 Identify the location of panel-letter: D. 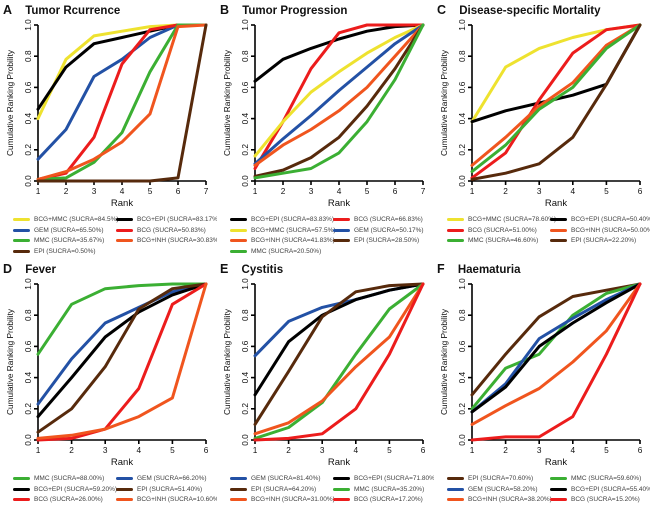
(8, 269).